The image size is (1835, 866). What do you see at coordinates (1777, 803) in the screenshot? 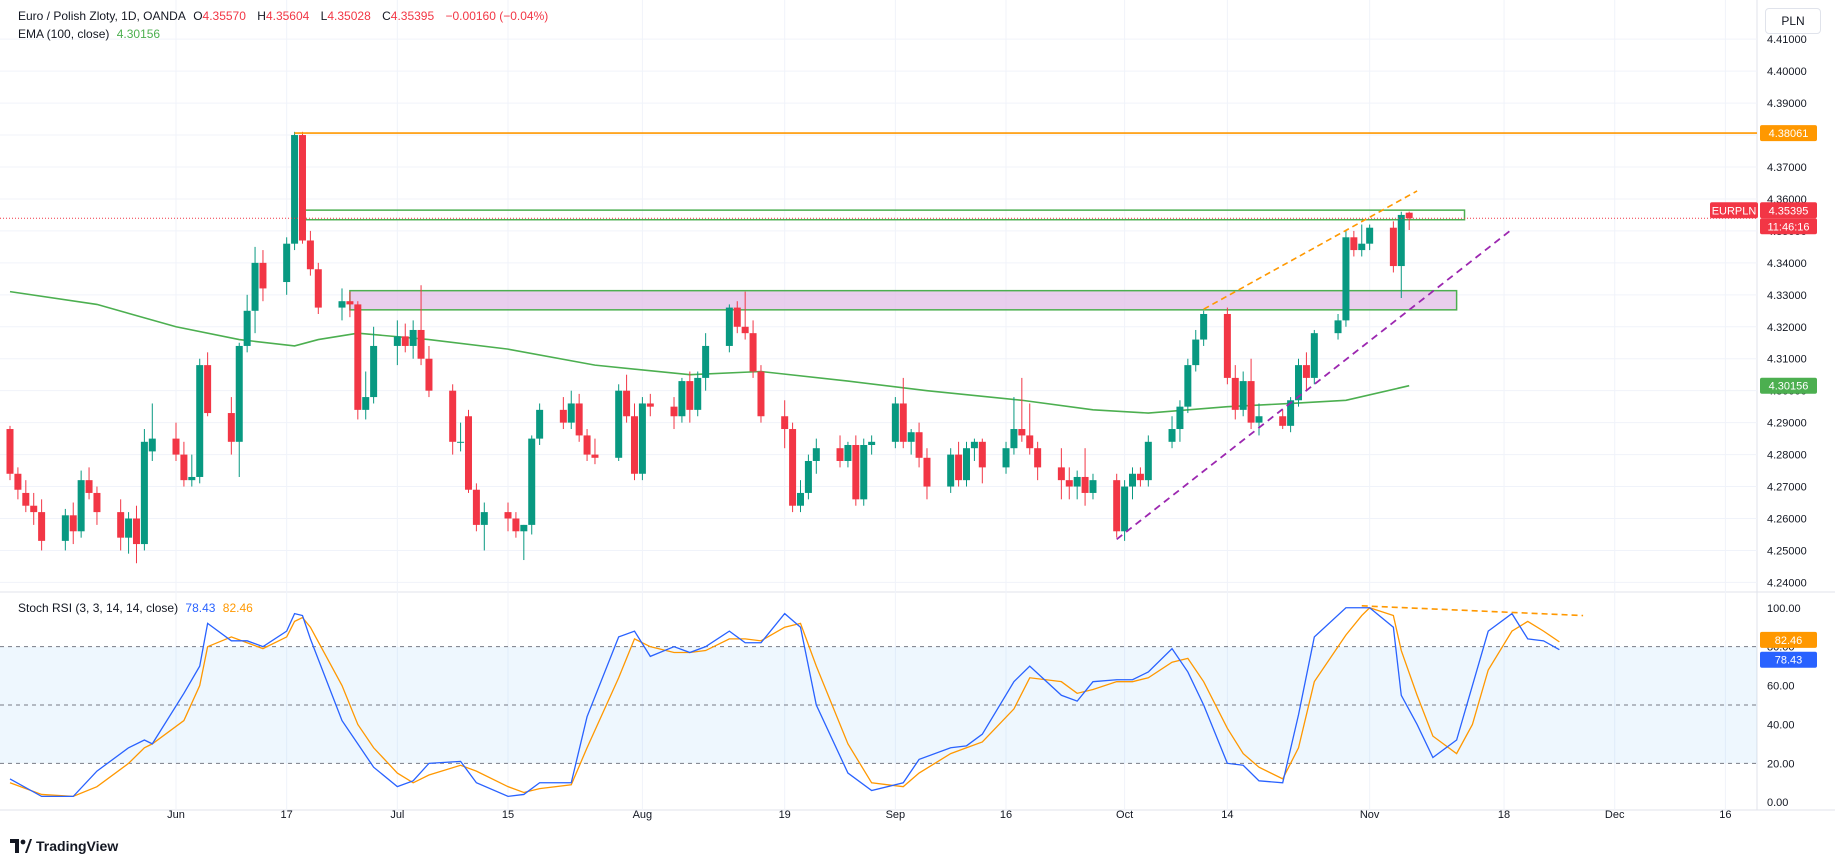
I see `rsi-tick-label: 0.00` at bounding box center [1777, 803].